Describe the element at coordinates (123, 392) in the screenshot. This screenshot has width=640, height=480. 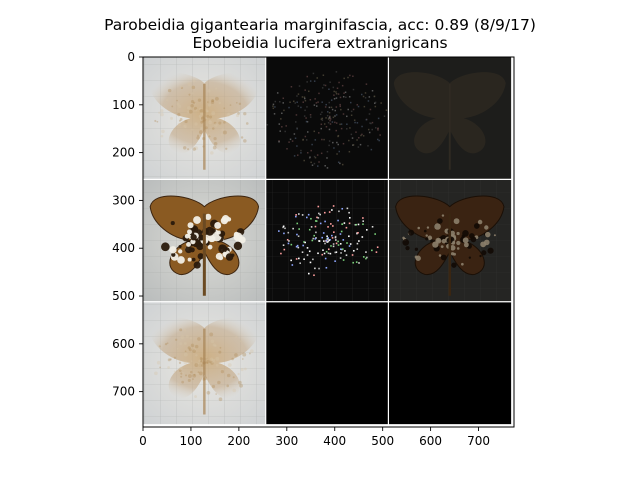
I see `y-tick-label: 700` at that location.